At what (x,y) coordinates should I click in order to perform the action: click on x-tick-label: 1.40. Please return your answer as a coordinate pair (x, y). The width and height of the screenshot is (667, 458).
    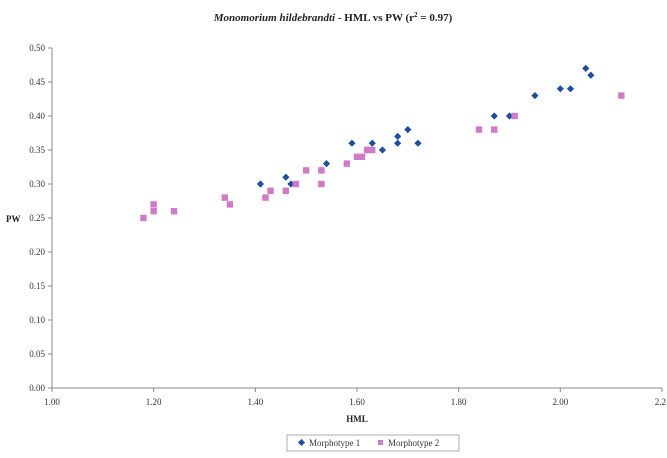
    Looking at the image, I should click on (255, 402).